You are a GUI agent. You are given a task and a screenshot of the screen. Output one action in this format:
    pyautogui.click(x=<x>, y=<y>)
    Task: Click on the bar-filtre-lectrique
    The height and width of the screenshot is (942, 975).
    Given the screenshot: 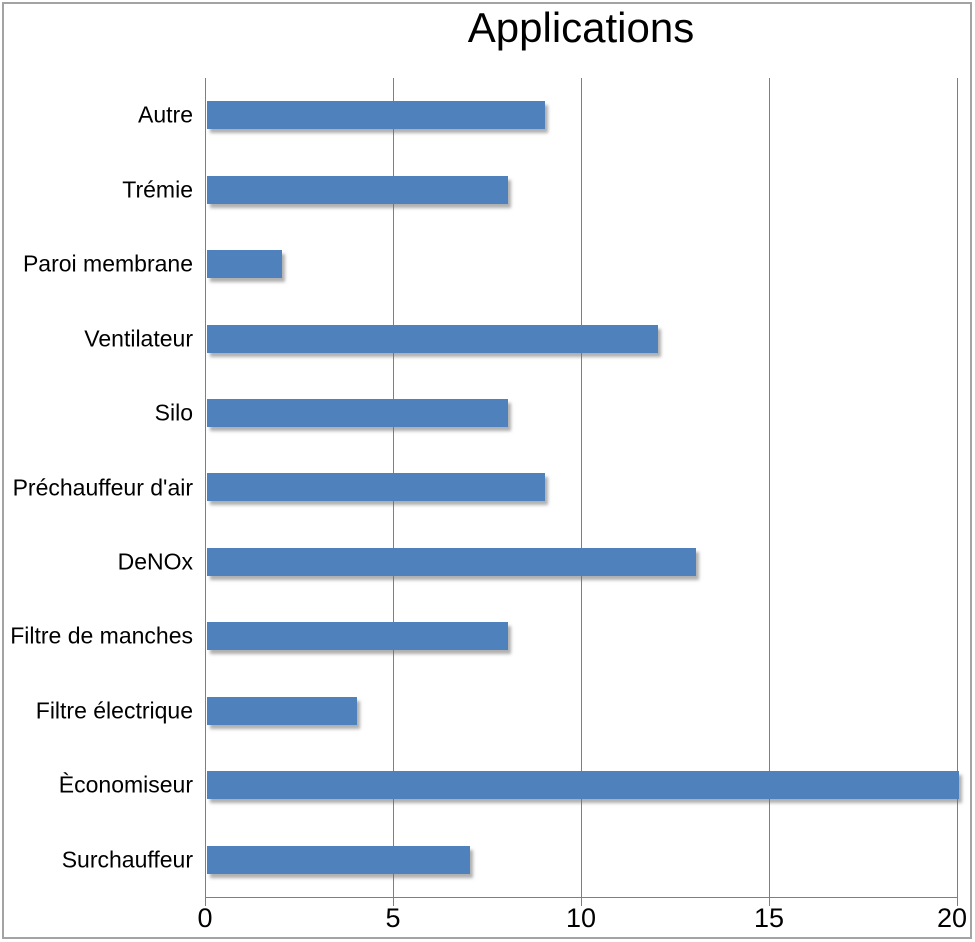 What is the action you would take?
    pyautogui.click(x=282, y=710)
    